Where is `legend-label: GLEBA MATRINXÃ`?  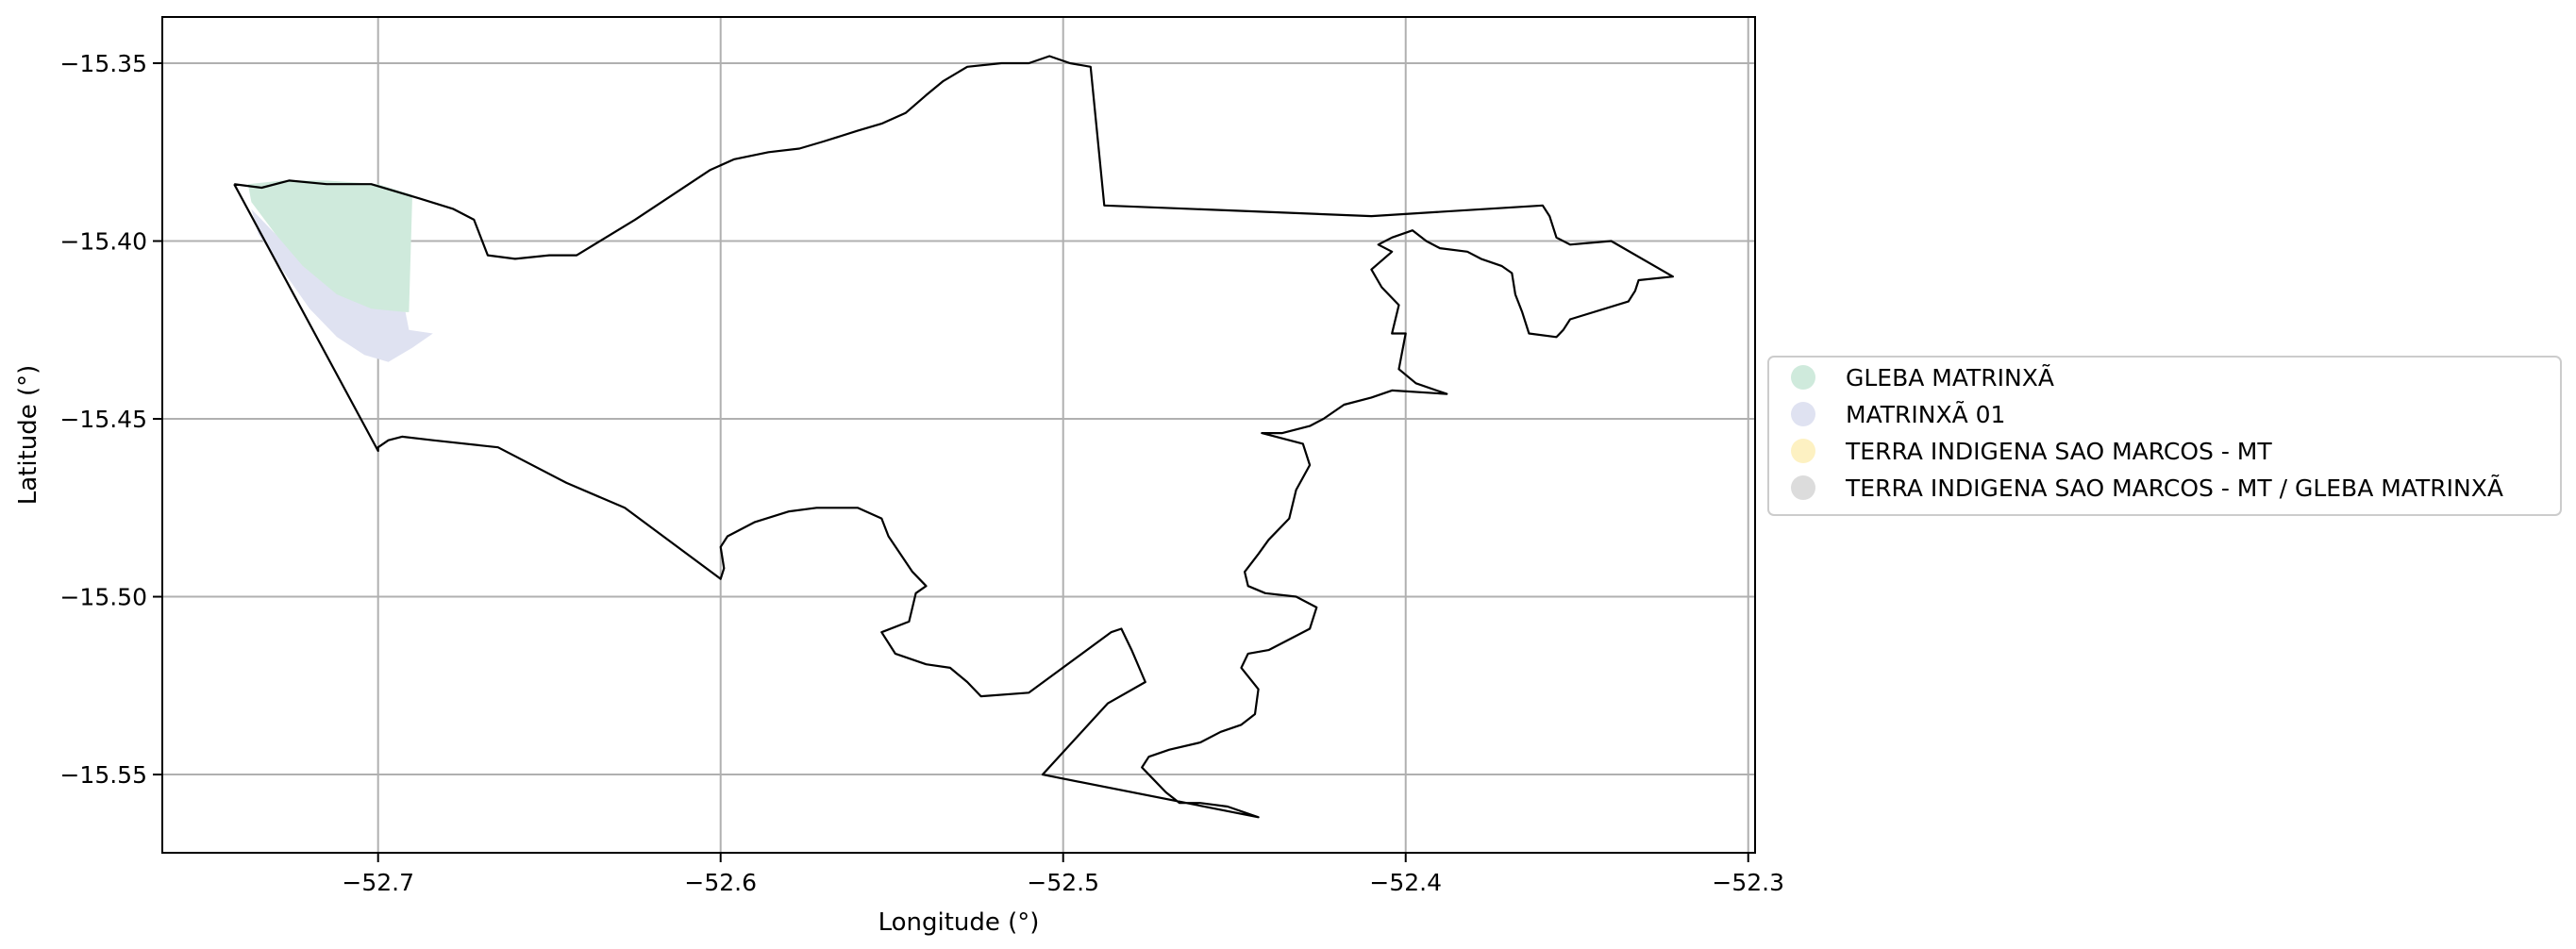 legend-label: GLEBA MATRINXÃ is located at coordinates (1950, 377).